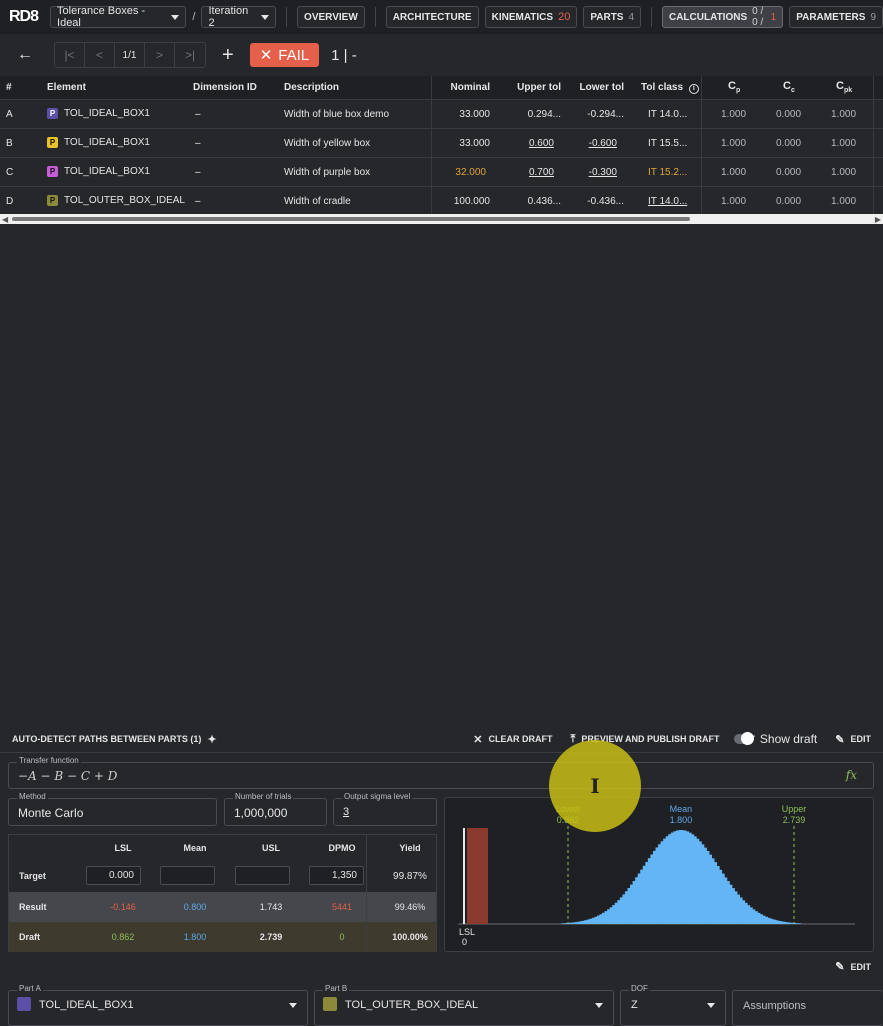 The image size is (883, 1026). I want to click on col-cp: Cp, so click(734, 87).